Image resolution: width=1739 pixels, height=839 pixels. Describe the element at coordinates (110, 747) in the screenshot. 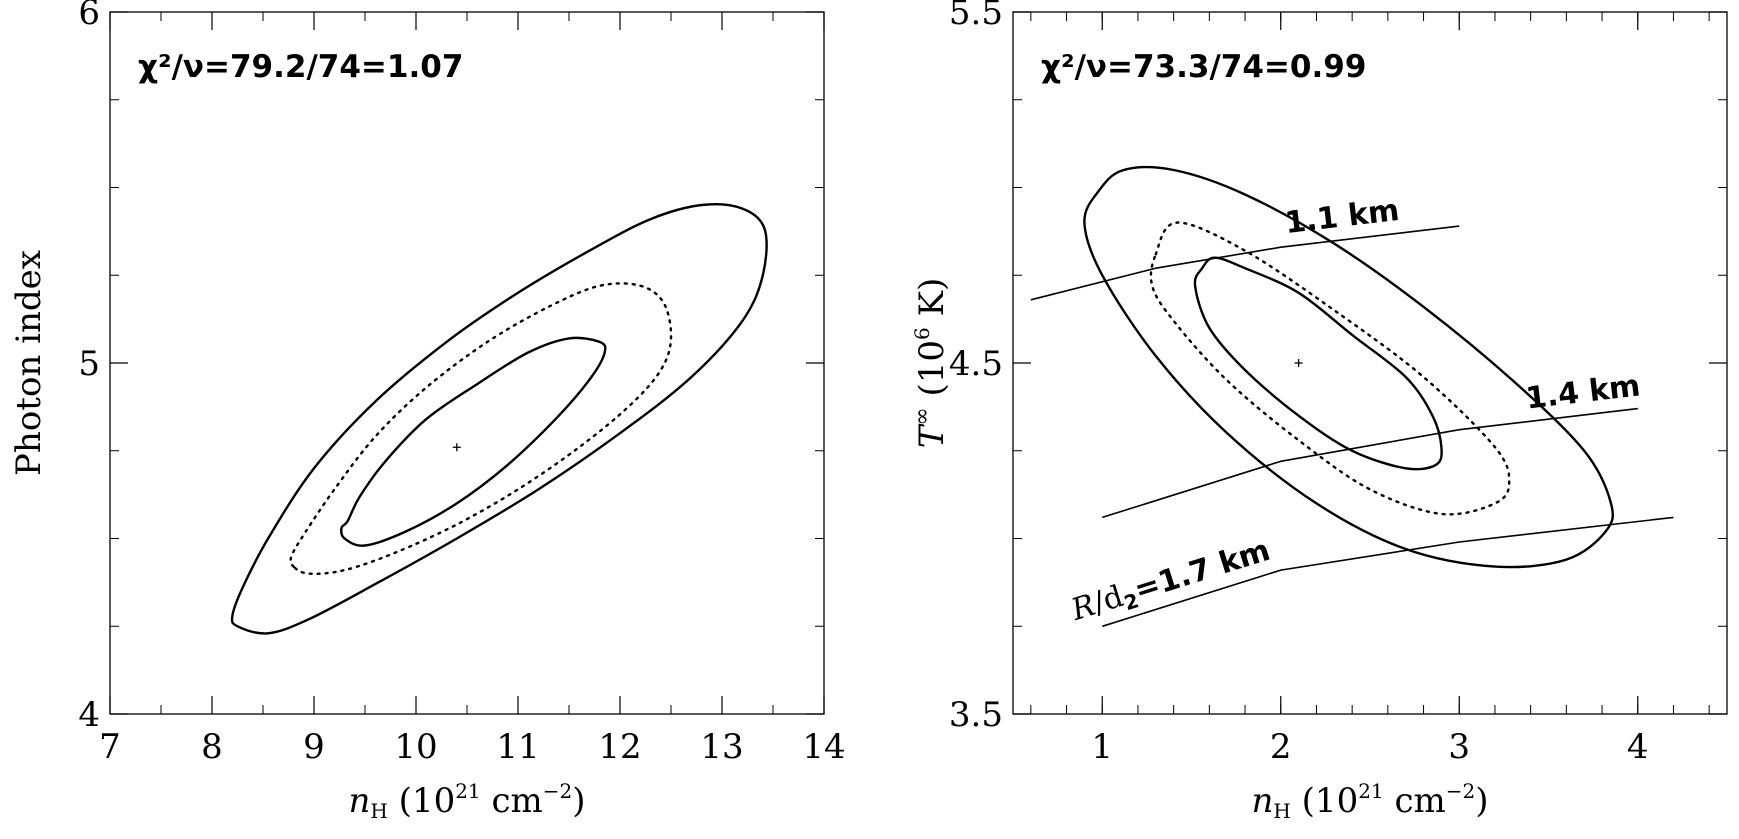

I see `x-tick-label: 7` at that location.